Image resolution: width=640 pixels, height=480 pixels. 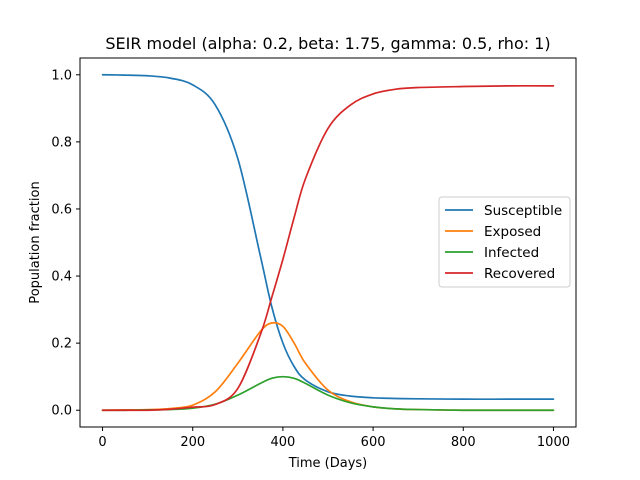 I want to click on x-tick-label: 800, so click(x=463, y=442).